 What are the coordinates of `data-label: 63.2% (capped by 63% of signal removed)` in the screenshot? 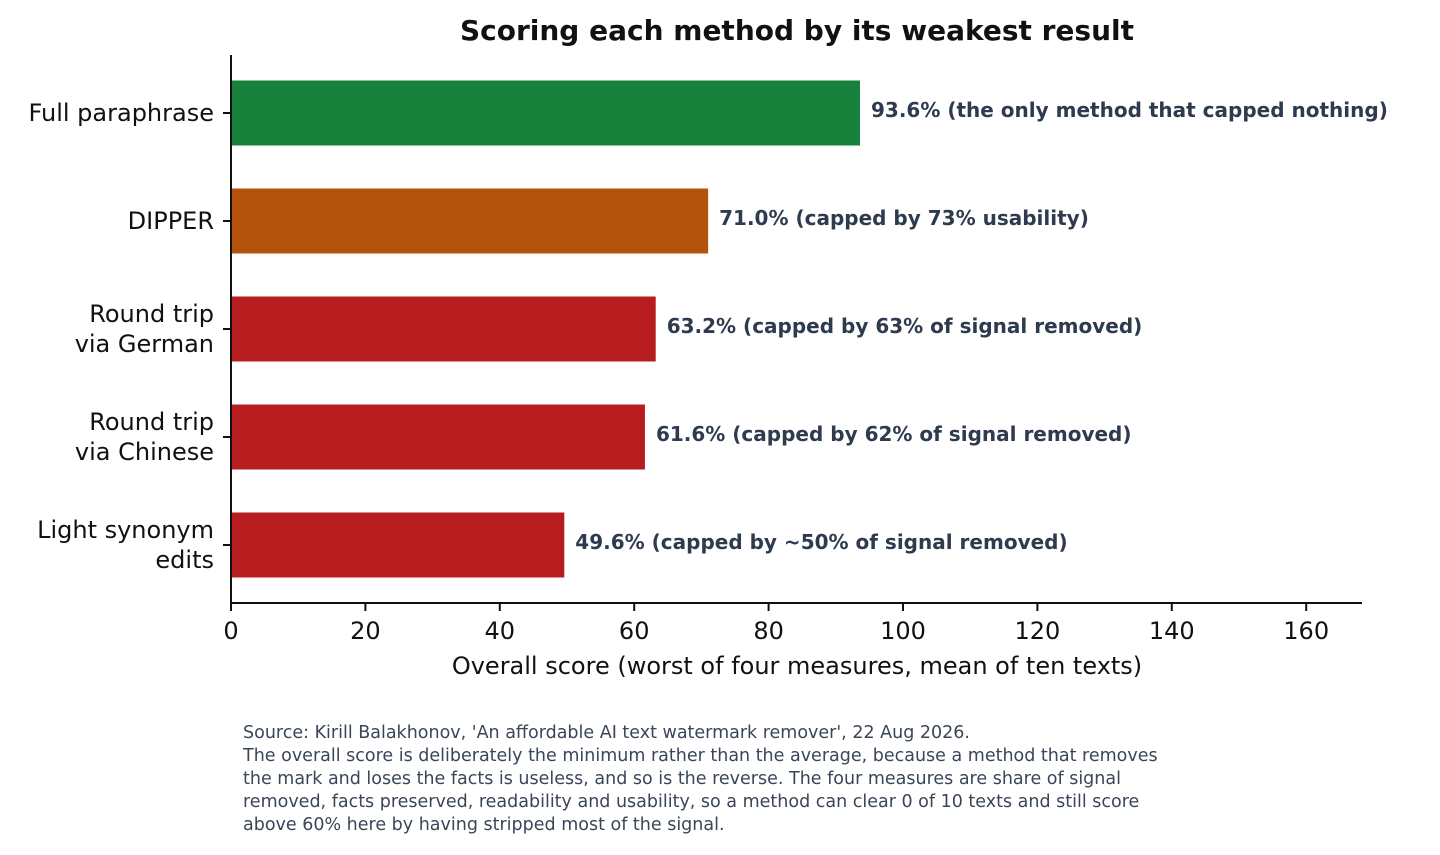 It's located at (905, 326).